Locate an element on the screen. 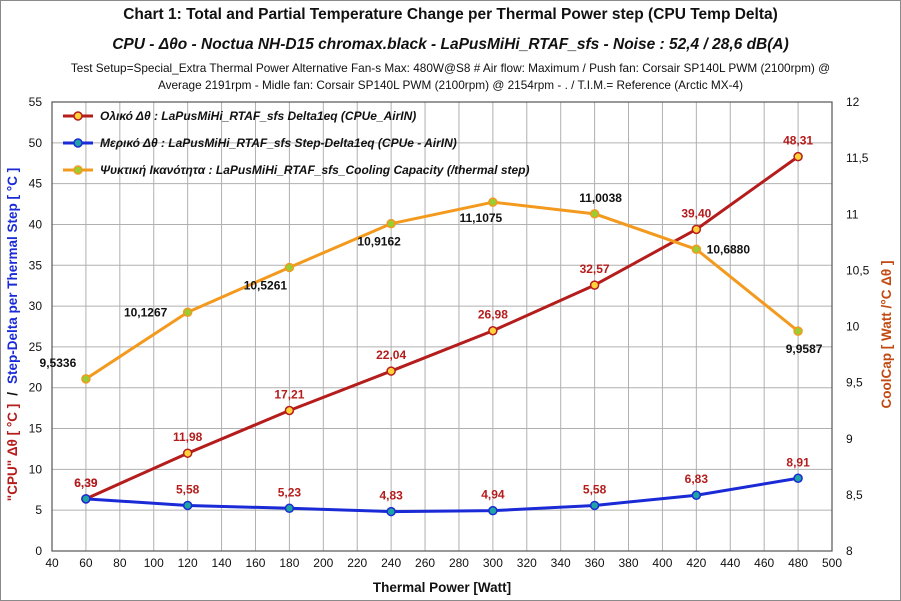  x-tick-label: 280 is located at coordinates (459, 563).